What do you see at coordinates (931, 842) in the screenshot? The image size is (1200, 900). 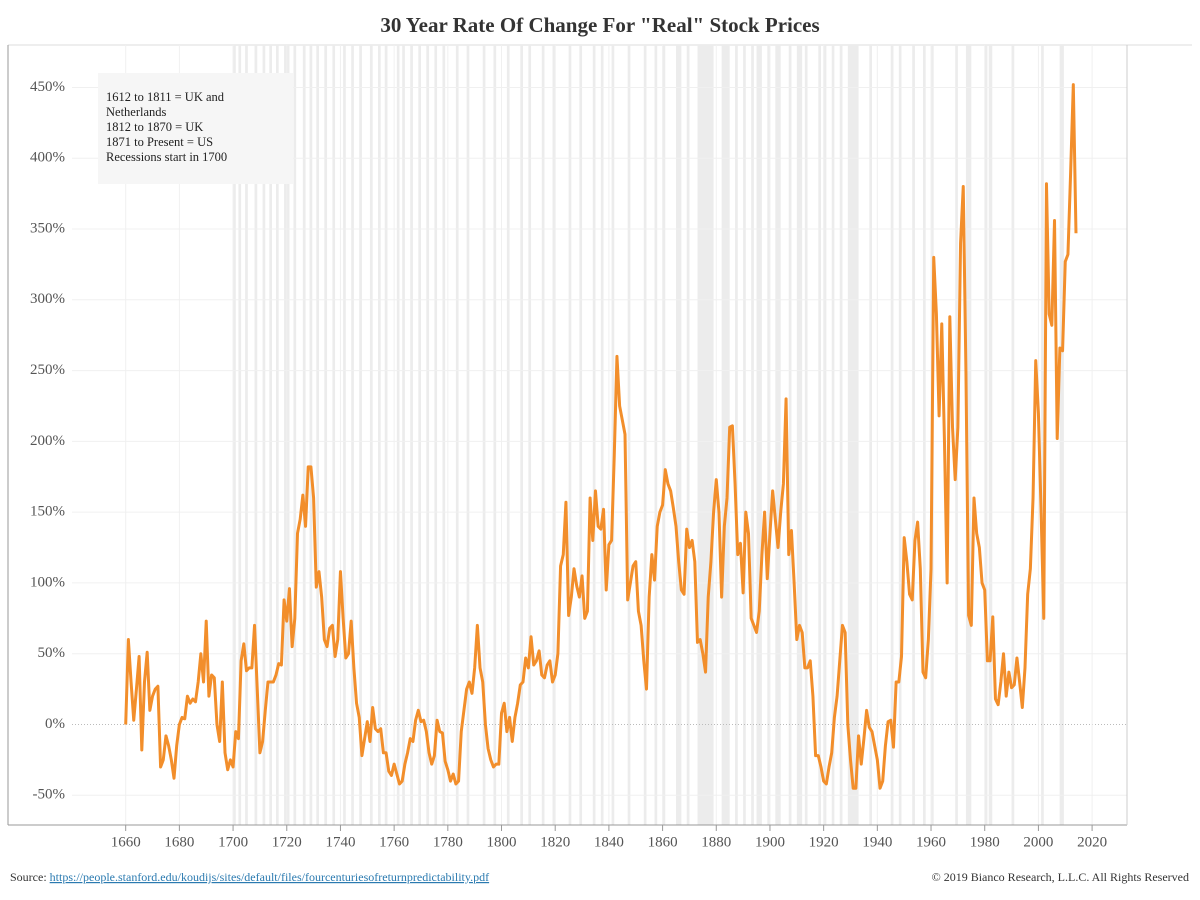 I see `x-tick-label: 1960` at bounding box center [931, 842].